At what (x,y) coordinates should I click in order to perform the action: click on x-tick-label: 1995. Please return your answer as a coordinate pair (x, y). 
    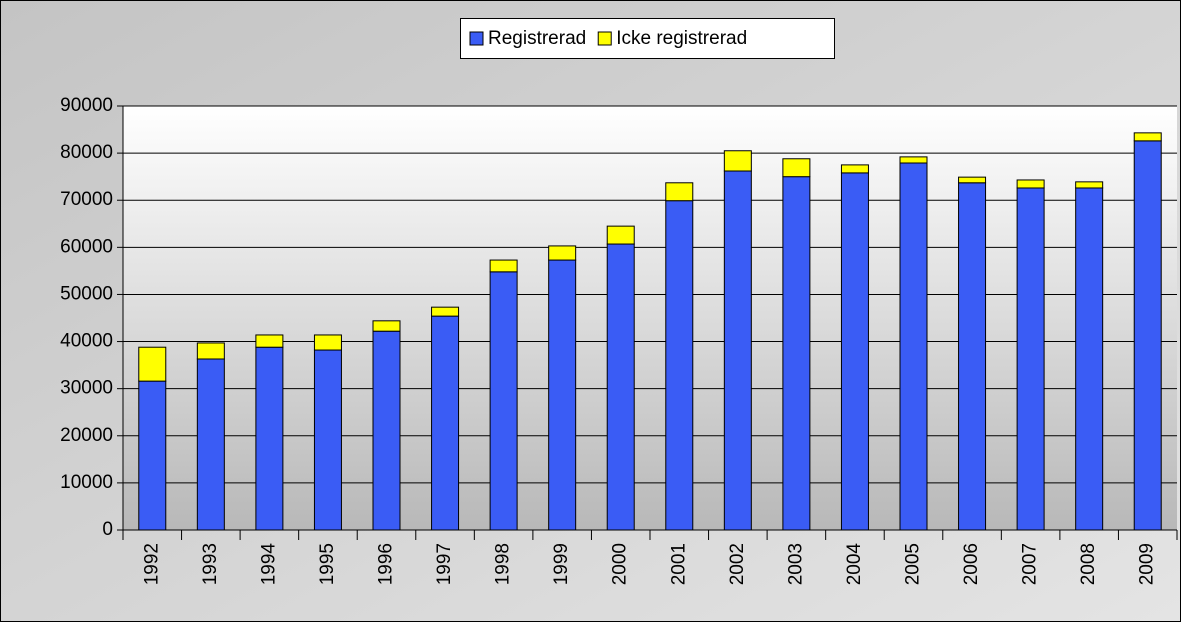
    Looking at the image, I should click on (327, 564).